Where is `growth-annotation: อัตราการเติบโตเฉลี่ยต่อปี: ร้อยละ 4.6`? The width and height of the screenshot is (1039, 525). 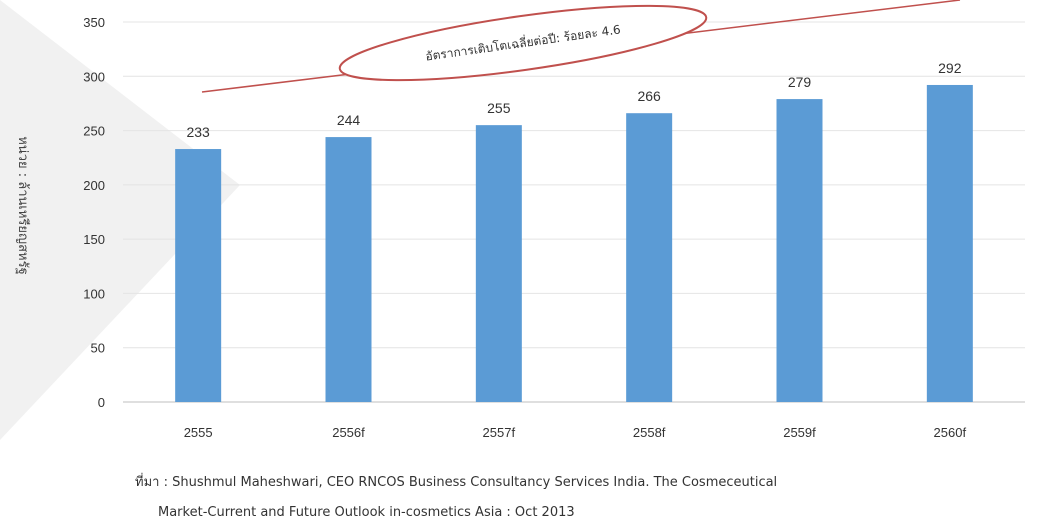 growth-annotation: อัตราการเติบโตเฉลี่ยต่อปี: ร้อยละ 4.6 is located at coordinates (581, 46).